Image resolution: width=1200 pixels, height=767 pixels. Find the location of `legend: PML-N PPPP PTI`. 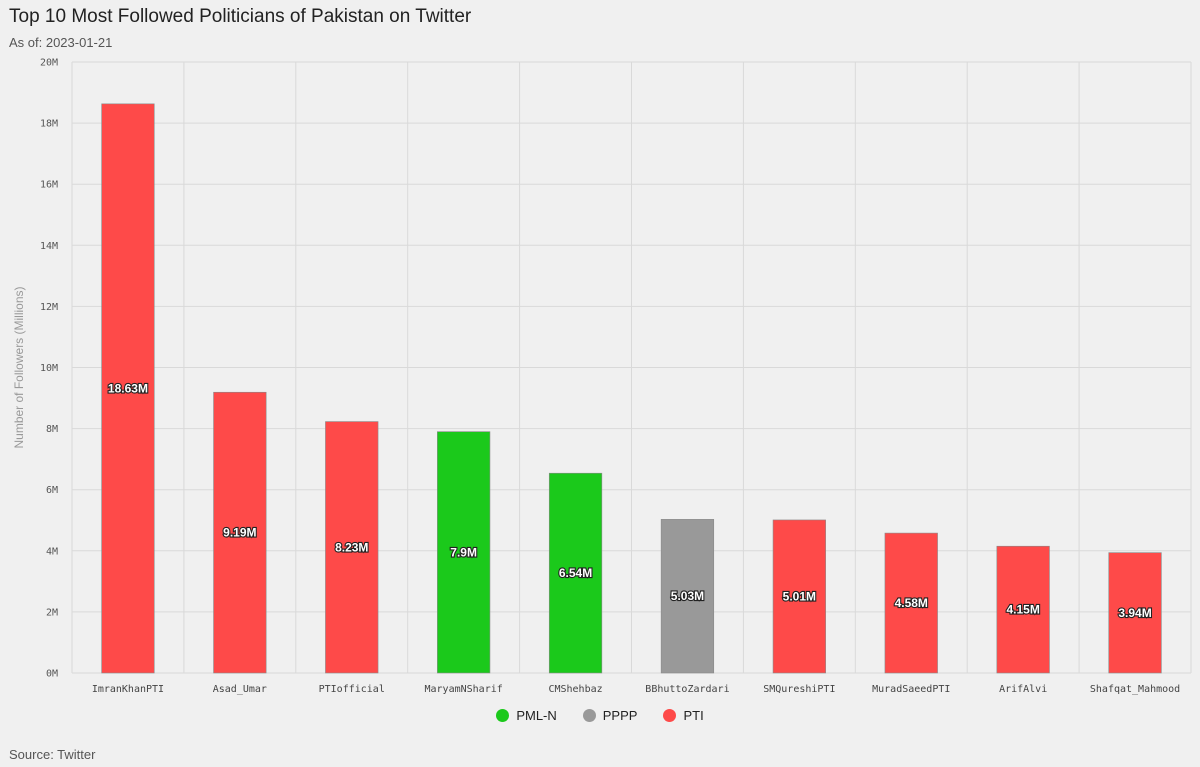

legend: PML-N PPPP PTI is located at coordinates (600, 715).